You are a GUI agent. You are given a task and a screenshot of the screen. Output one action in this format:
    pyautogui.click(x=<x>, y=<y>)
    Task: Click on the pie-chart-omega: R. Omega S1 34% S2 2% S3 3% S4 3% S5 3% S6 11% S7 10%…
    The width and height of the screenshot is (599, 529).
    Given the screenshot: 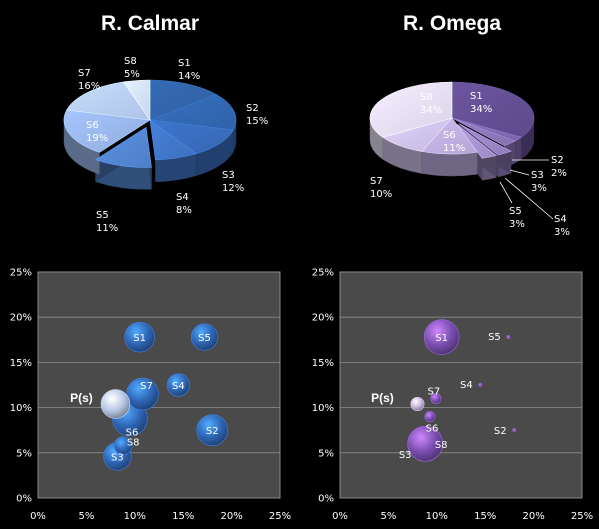 What is the action you would take?
    pyautogui.click(x=469, y=125)
    